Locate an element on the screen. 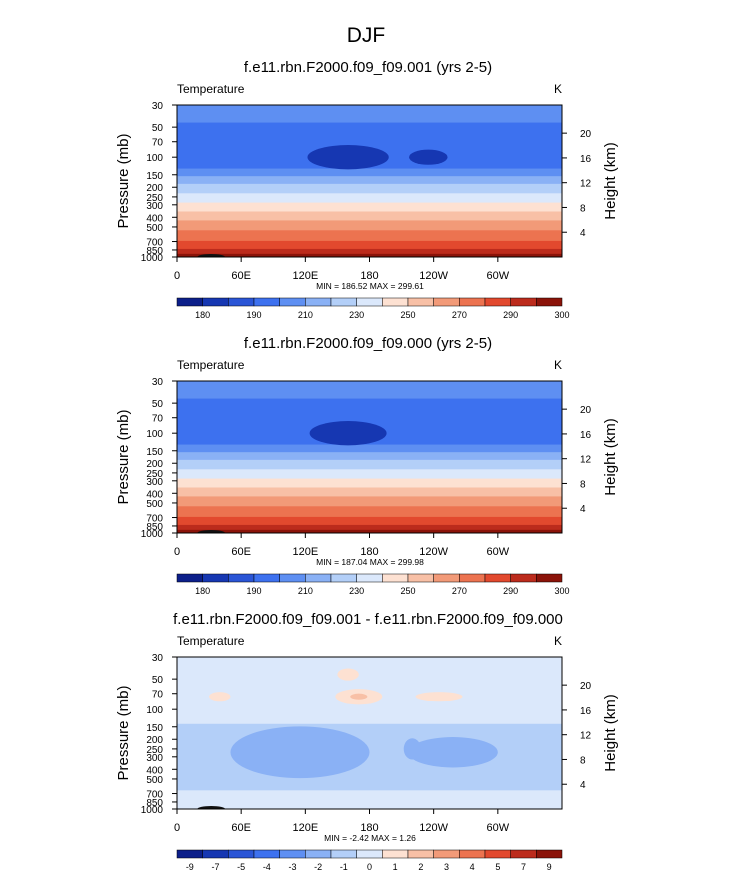 This screenshot has width=733, height=888. y-tick-label: 200 is located at coordinates (154, 740).